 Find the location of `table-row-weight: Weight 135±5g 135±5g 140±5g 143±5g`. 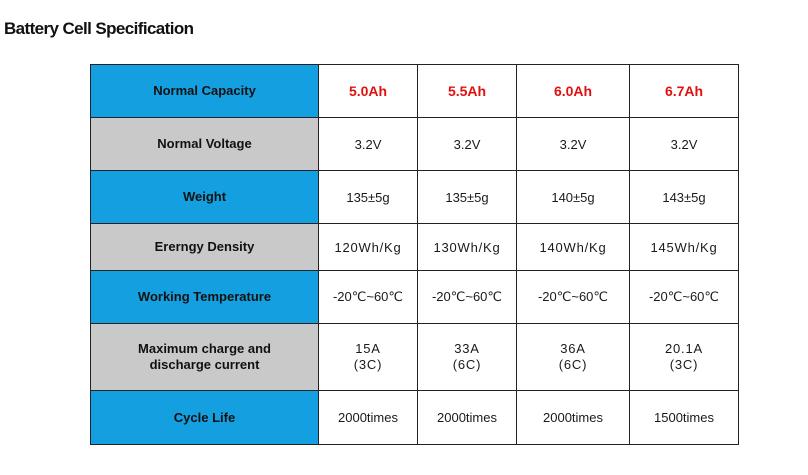

table-row-weight: Weight 135±5g 135±5g 140±5g 143±5g is located at coordinates (414, 197).